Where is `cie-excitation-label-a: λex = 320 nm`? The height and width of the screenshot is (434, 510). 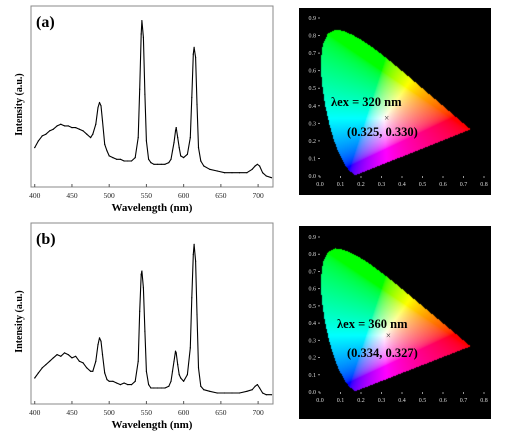
cie-excitation-label-a: λex = 320 nm is located at coordinates (366, 102).